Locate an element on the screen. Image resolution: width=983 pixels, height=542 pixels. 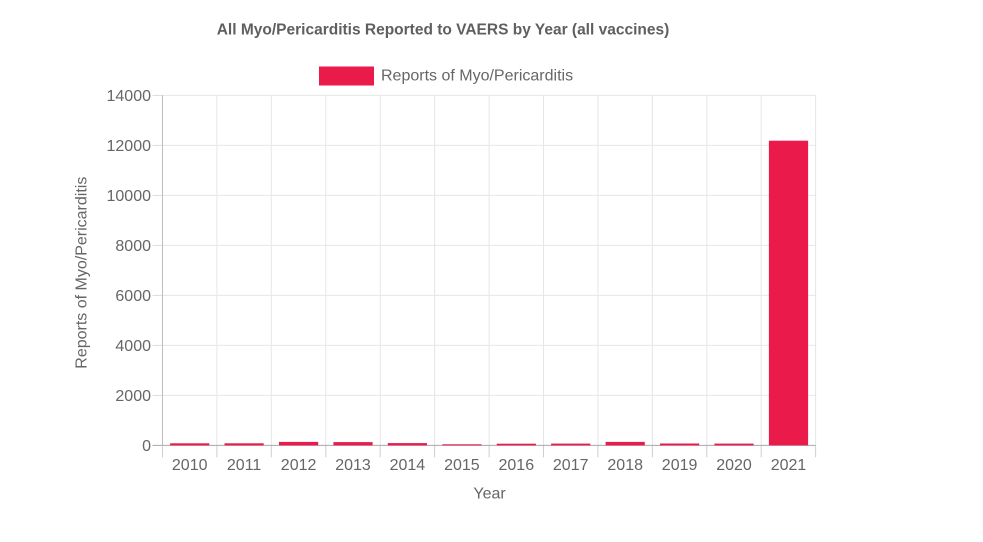
svg-text: Year is located at coordinates (489, 494).